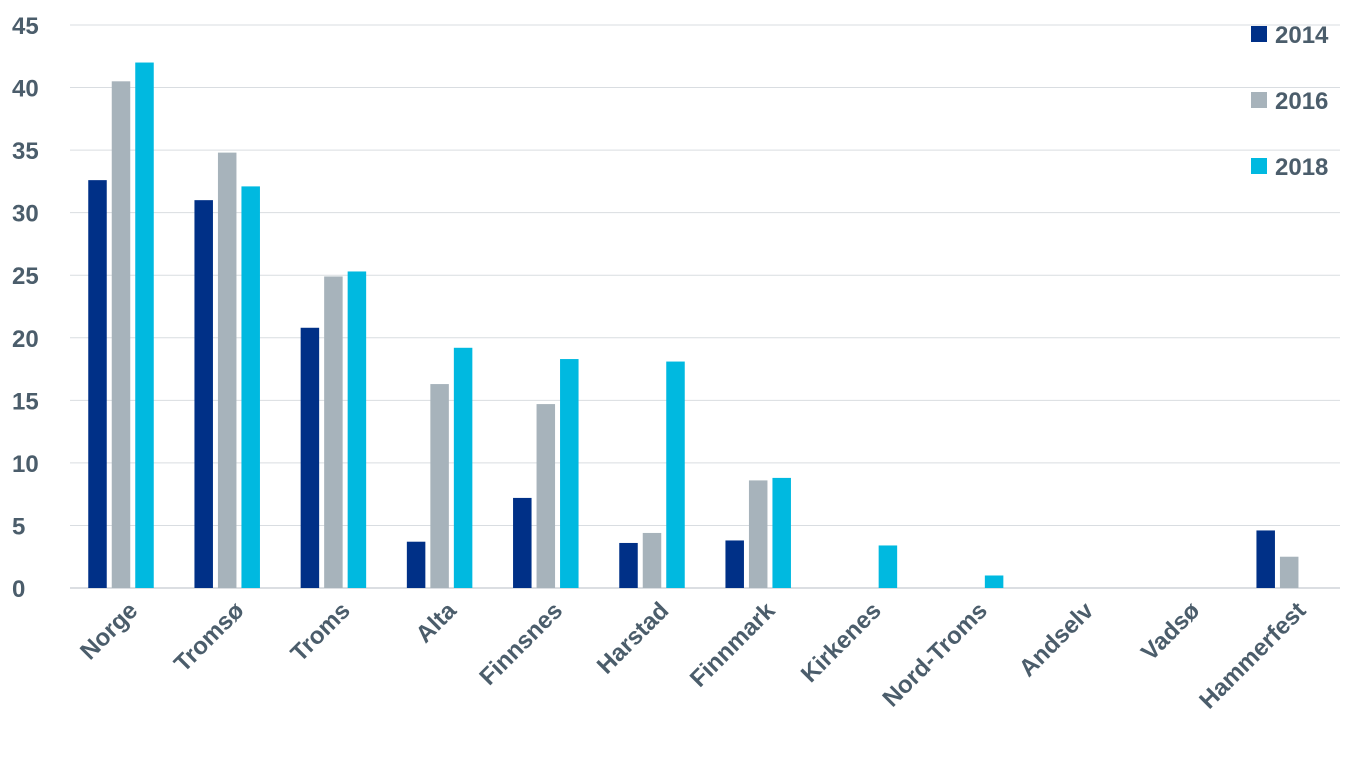  I want to click on y-tick-label: 35, so click(25, 151).